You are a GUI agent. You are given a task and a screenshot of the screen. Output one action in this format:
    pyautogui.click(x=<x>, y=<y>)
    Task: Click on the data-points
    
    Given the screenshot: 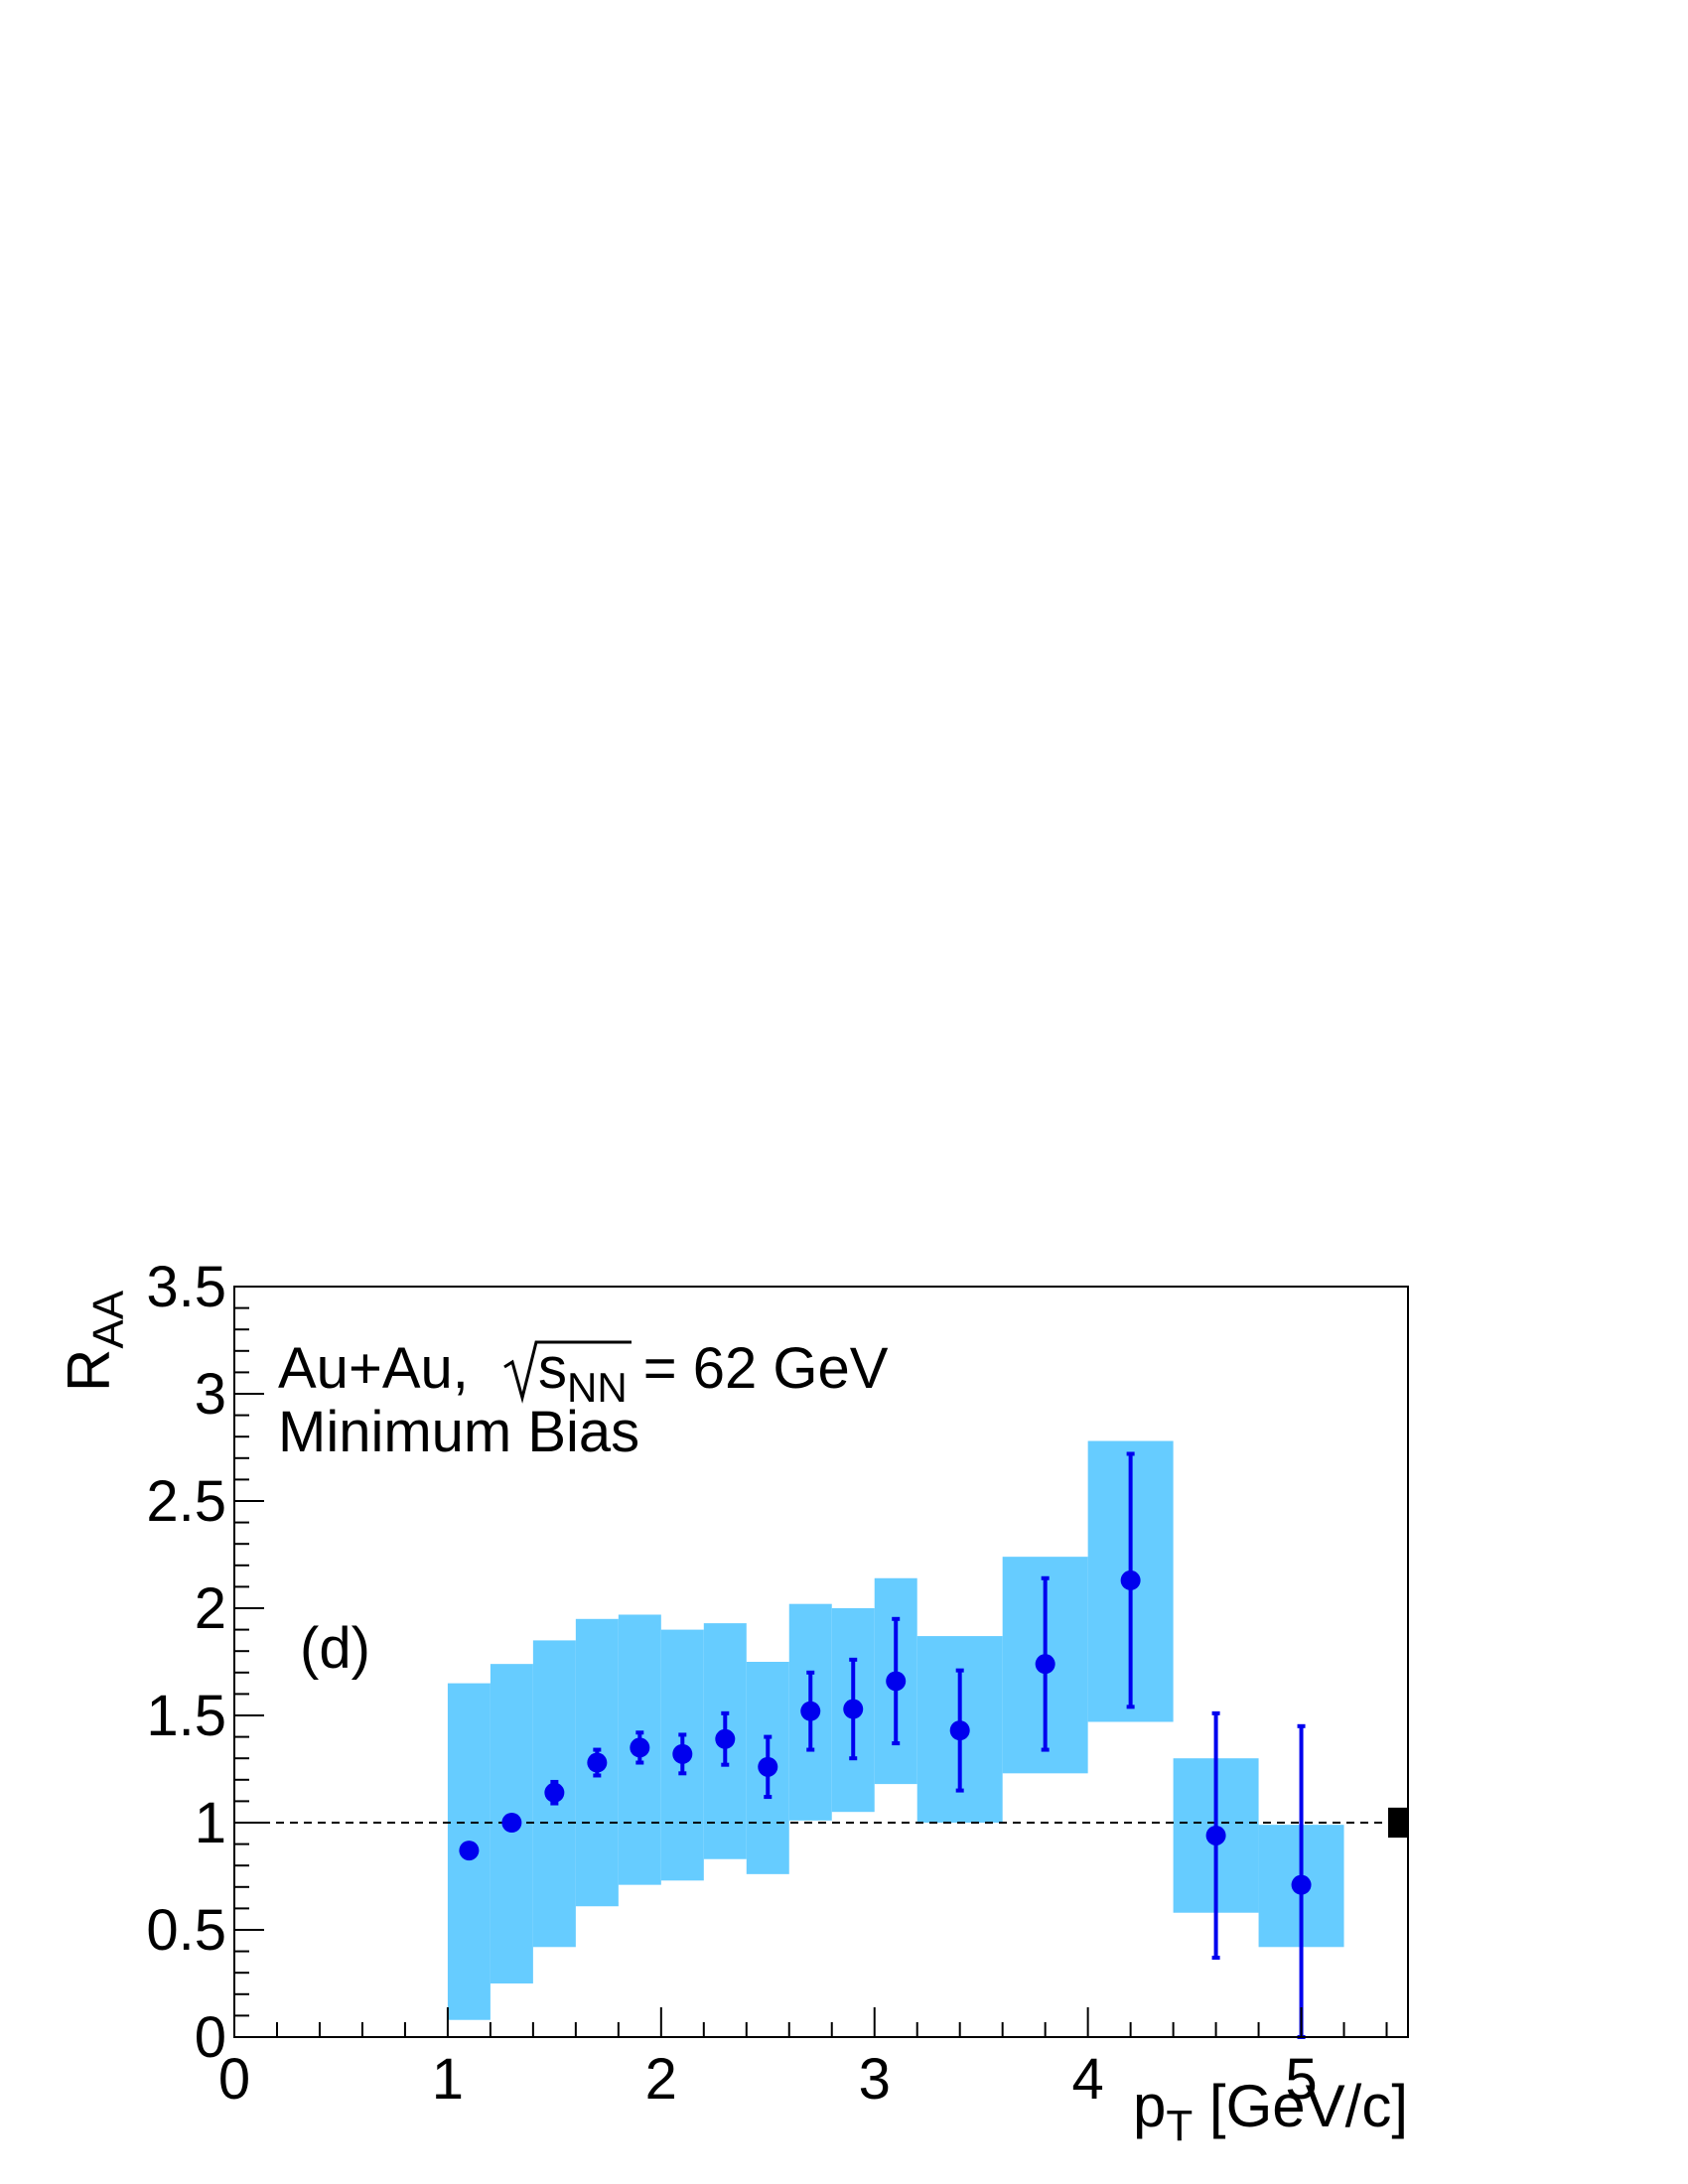 What is the action you would take?
    pyautogui.click(x=885, y=1732)
    